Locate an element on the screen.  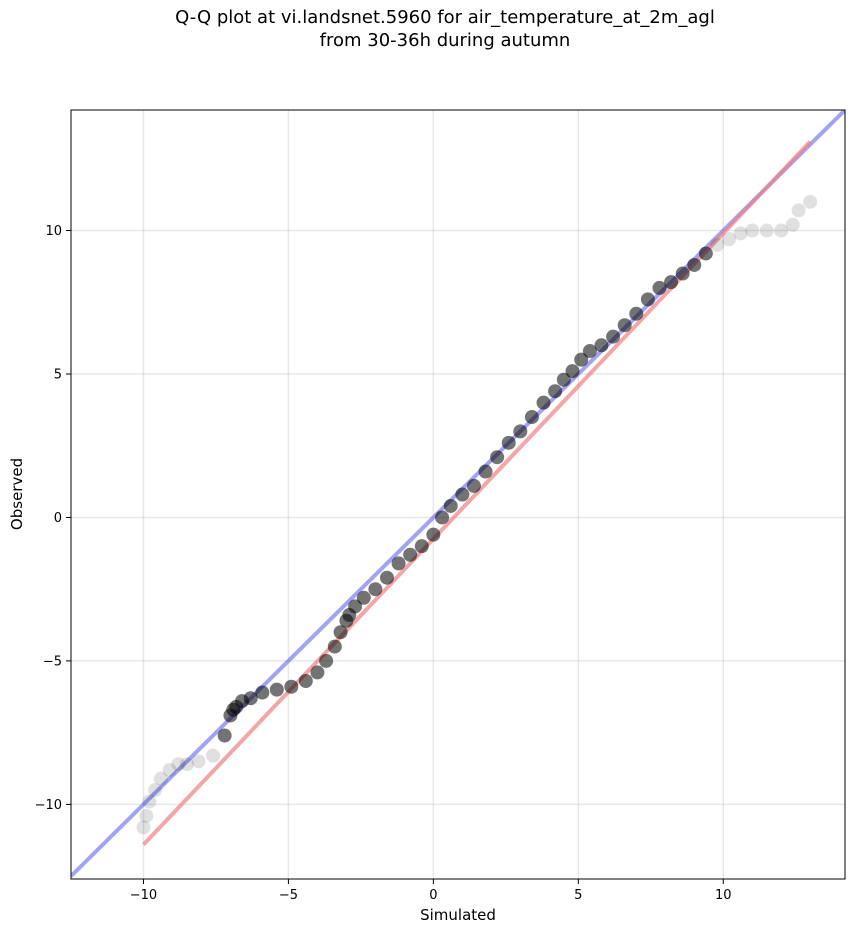
x-axis-label: Simulated is located at coordinates (458, 915).